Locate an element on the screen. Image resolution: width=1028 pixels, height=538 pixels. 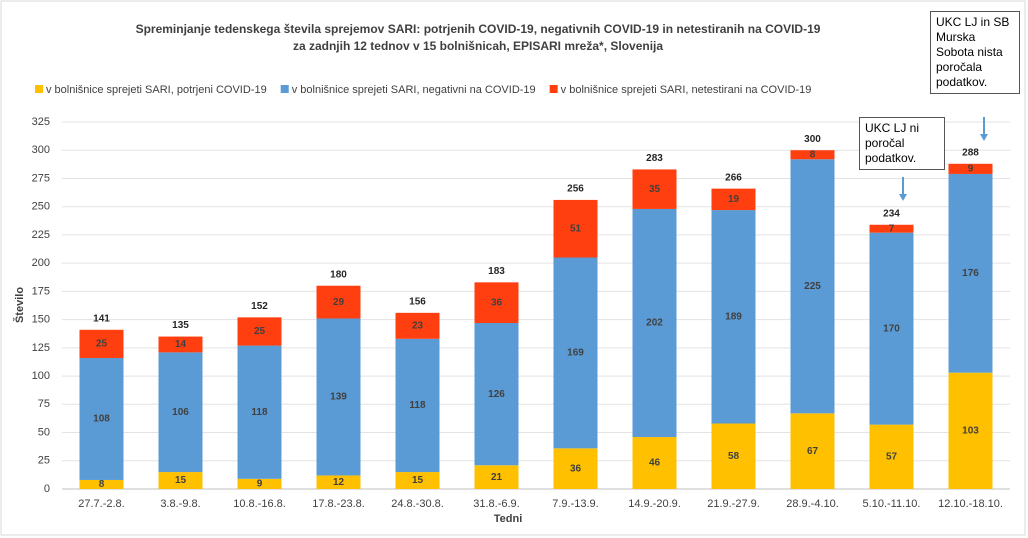
data-label: 106 is located at coordinates (180, 412).